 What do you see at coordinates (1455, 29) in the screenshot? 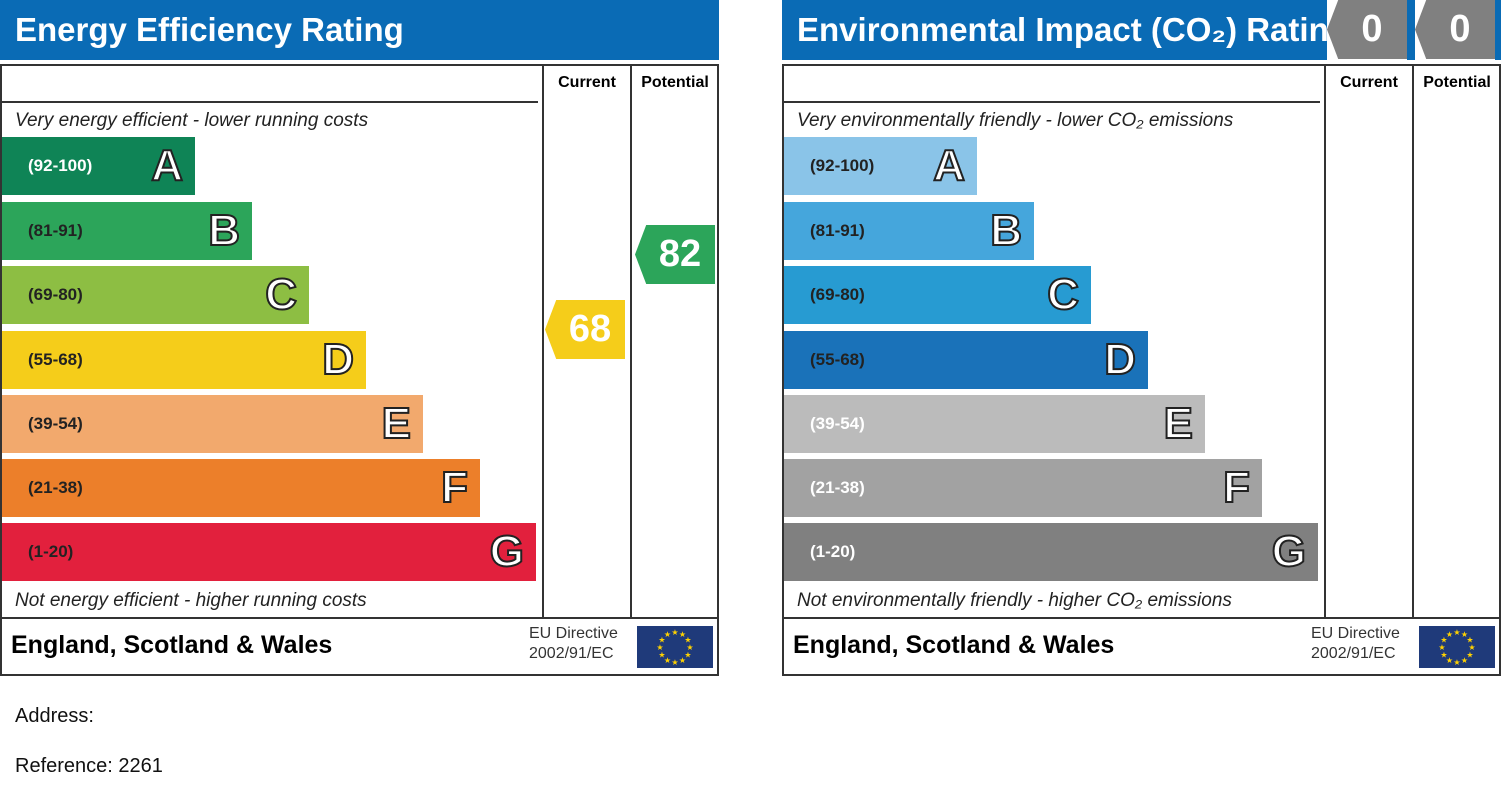
I see `potential-rating-arrow: 0` at bounding box center [1455, 29].